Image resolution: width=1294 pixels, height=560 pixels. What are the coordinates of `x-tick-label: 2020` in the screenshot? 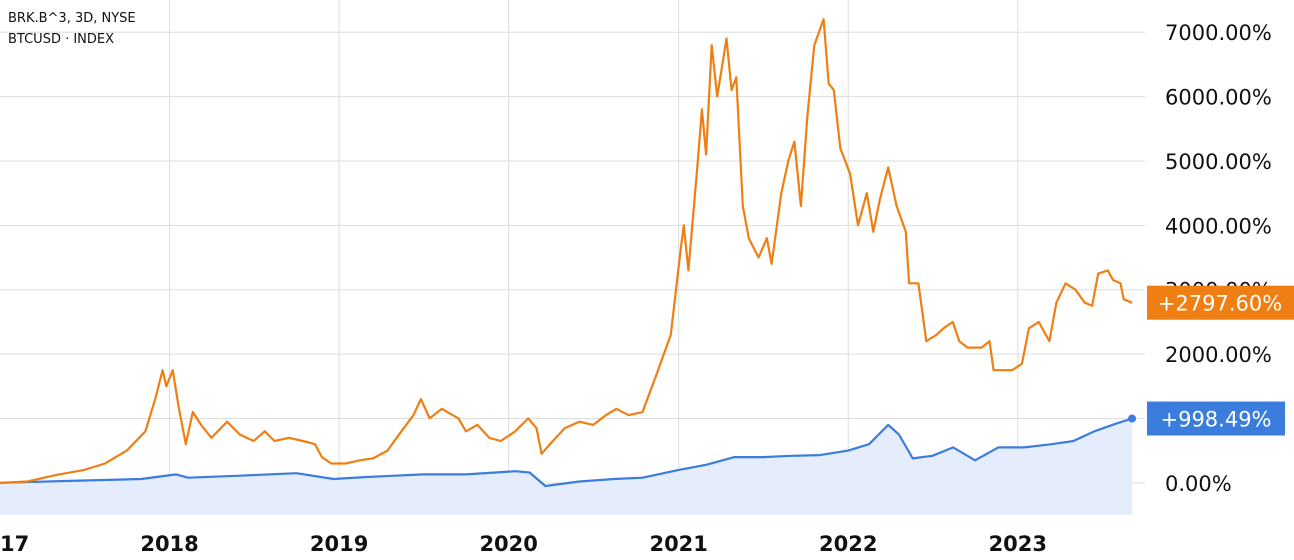 It's located at (508, 544).